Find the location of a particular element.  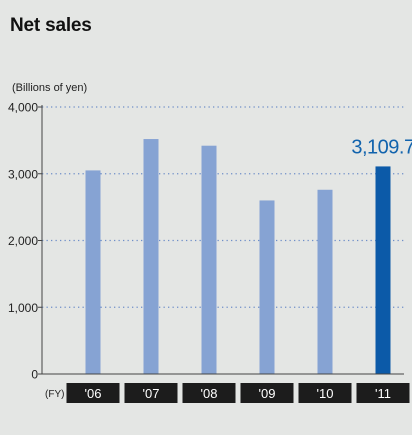

y-tick-label: 4,000 is located at coordinates (23, 108).